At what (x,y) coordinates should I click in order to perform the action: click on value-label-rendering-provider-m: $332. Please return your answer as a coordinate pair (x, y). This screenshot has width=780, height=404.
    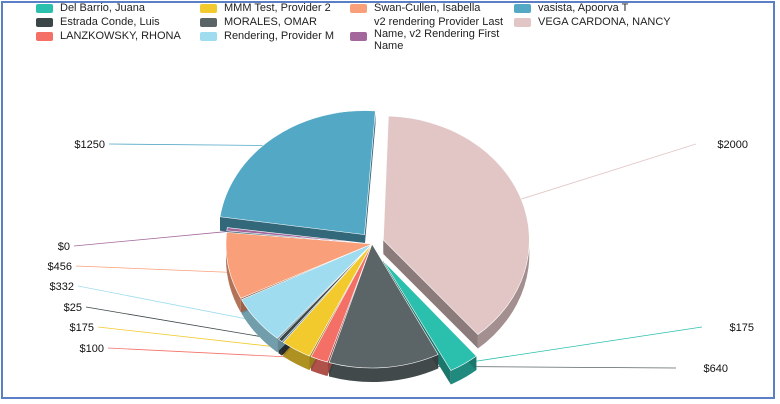
    Looking at the image, I should click on (62, 287).